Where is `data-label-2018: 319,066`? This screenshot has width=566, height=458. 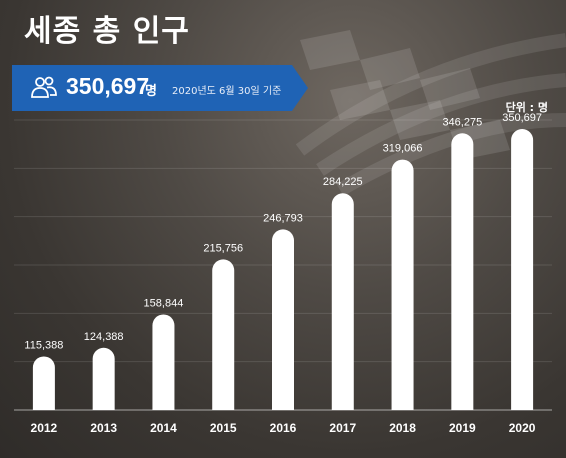
data-label-2018: 319,066 is located at coordinates (403, 149).